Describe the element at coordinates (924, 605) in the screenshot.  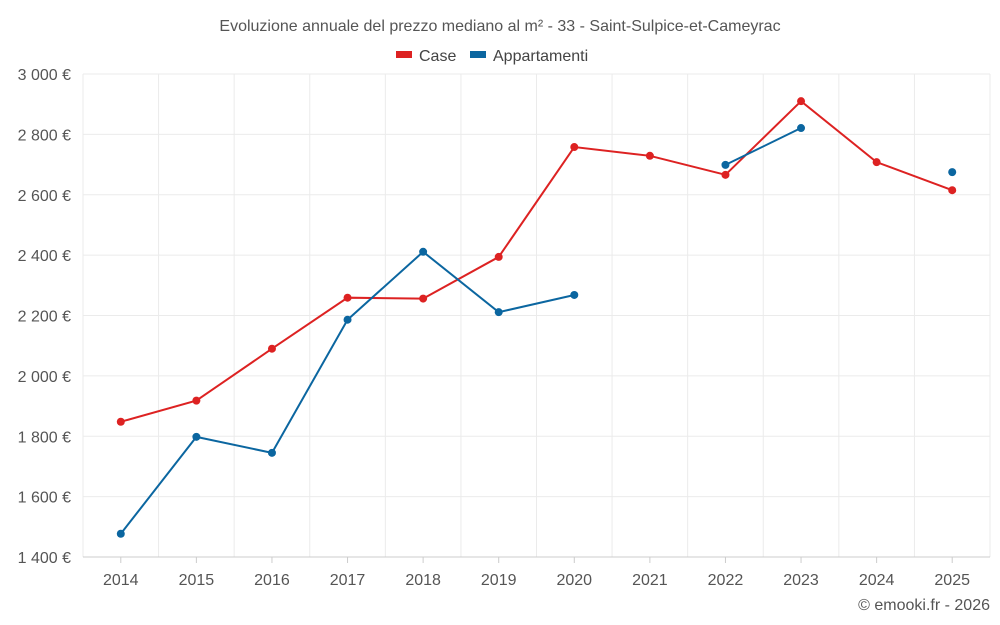
I see `copyright: © emooki.fr - 2026` at that location.